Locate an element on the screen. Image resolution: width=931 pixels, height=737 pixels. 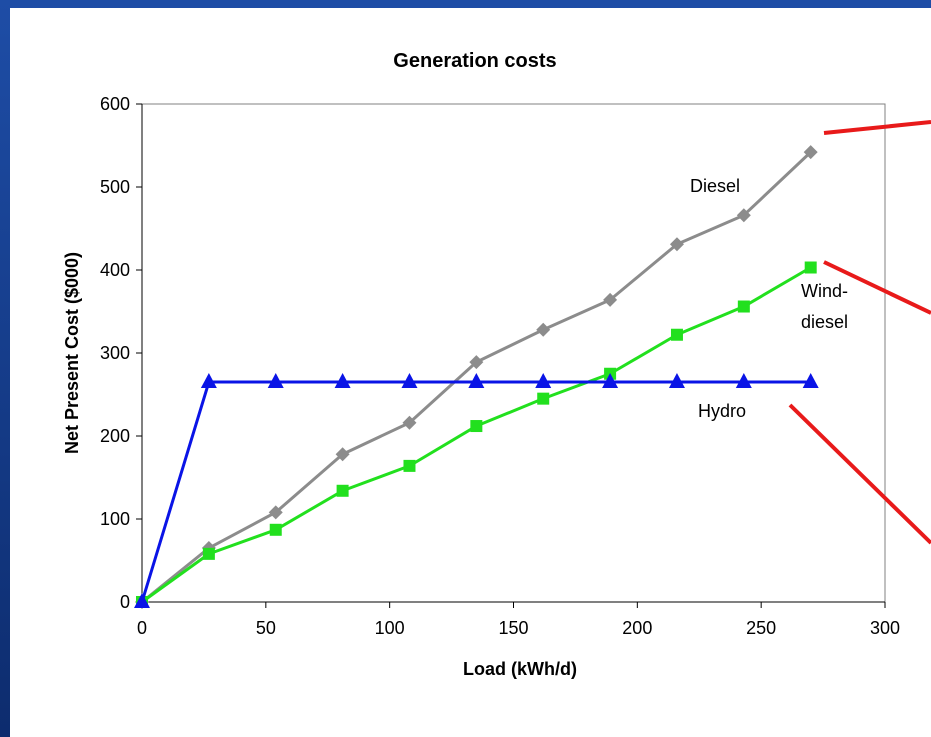
x-tick-label: 50 is located at coordinates (266, 628).